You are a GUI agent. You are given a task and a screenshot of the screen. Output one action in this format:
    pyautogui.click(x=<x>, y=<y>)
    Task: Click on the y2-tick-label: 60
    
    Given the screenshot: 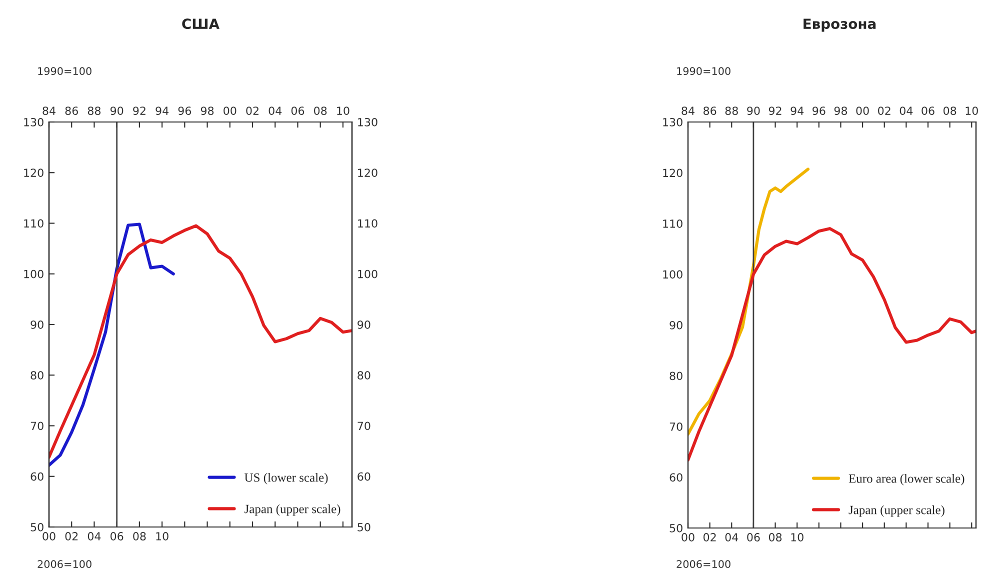 What is the action you would take?
    pyautogui.click(x=364, y=476)
    